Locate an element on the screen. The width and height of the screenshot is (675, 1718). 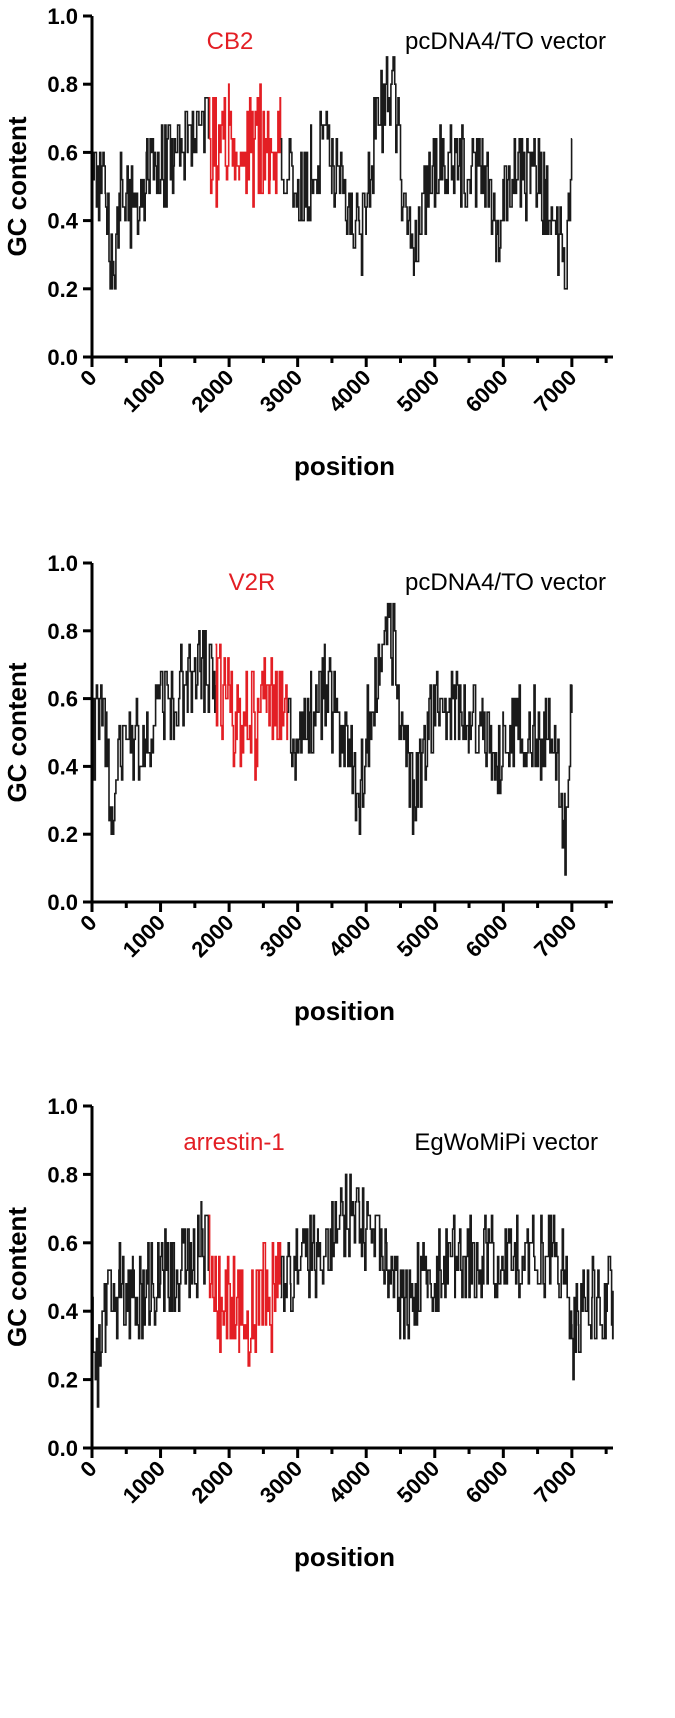
insert-gene-label: CB2 is located at coordinates (230, 41).